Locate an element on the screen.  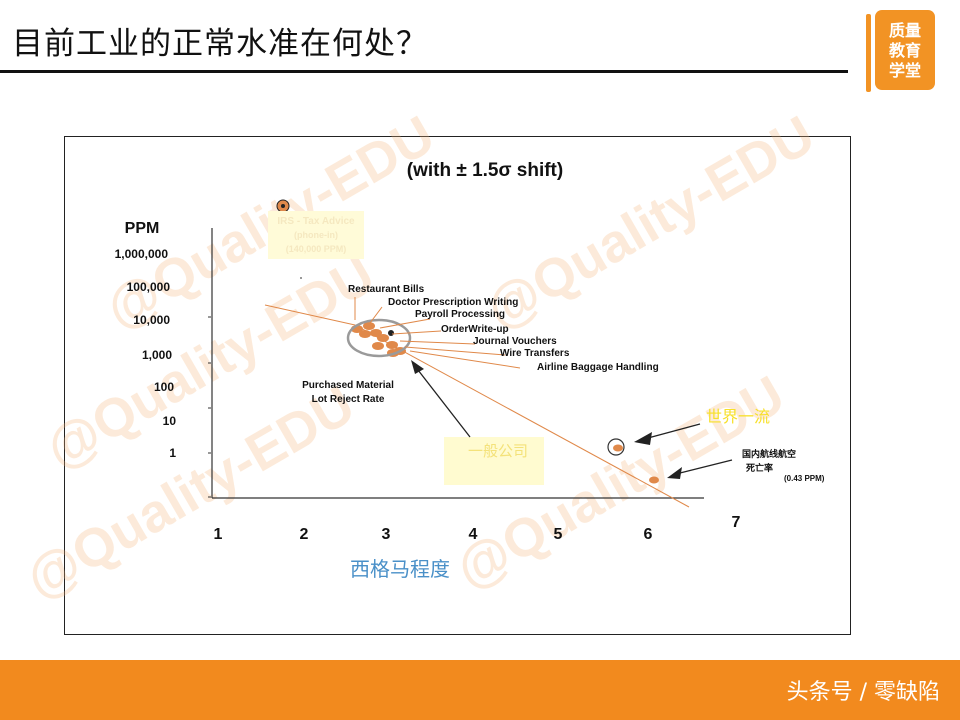
label-payroll: Payroll Processing is located at coordinates (460, 314).